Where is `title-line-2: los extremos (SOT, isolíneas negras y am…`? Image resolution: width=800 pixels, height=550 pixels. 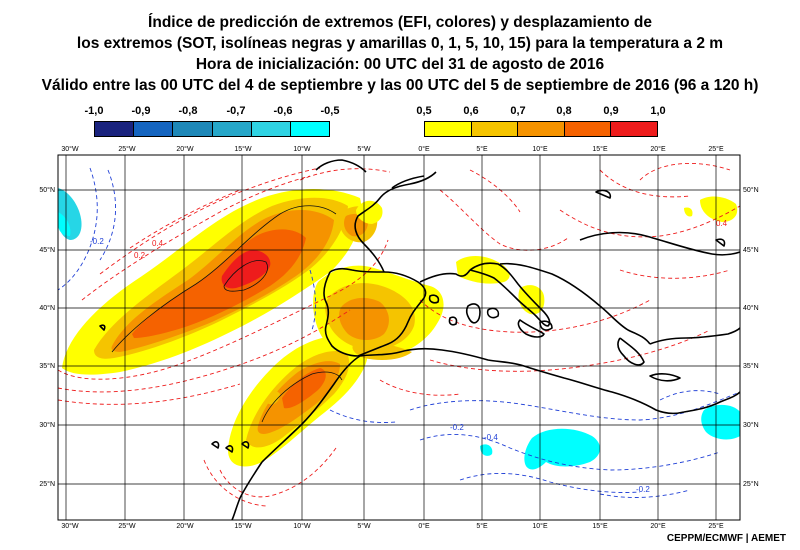 title-line-2: los extremos (SOT, isolíneas negras y am… is located at coordinates (400, 43).